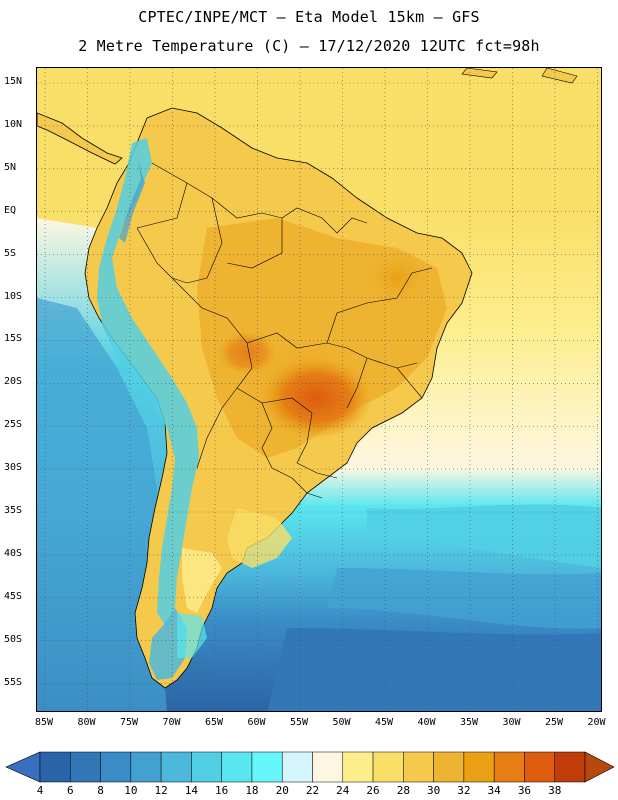 The width and height of the screenshot is (618, 800). Describe the element at coordinates (256, 722) in the screenshot. I see `lon-label: 60W` at that location.